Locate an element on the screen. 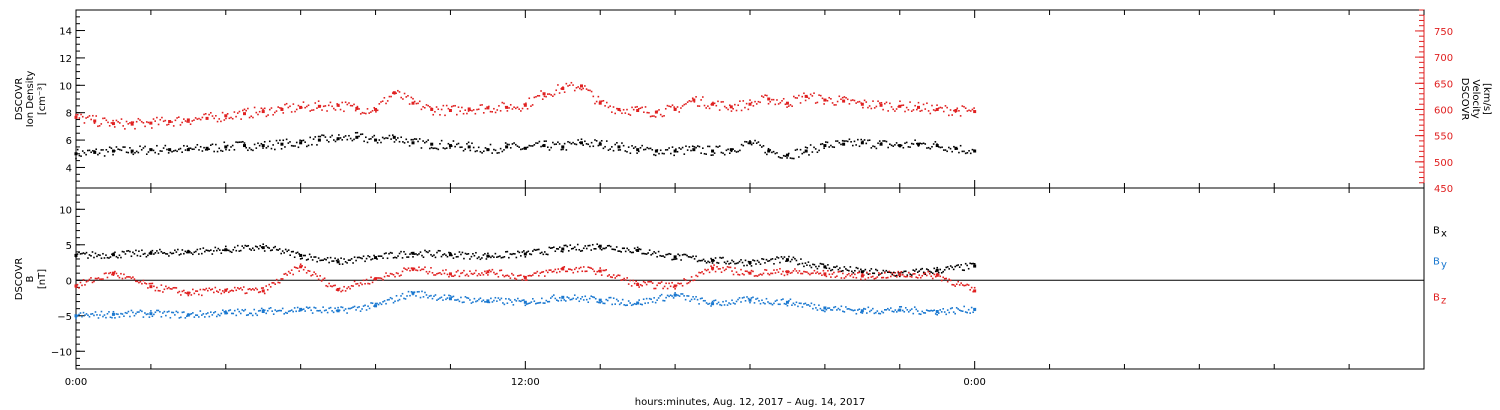  bottom-series is located at coordinates (525, 281).